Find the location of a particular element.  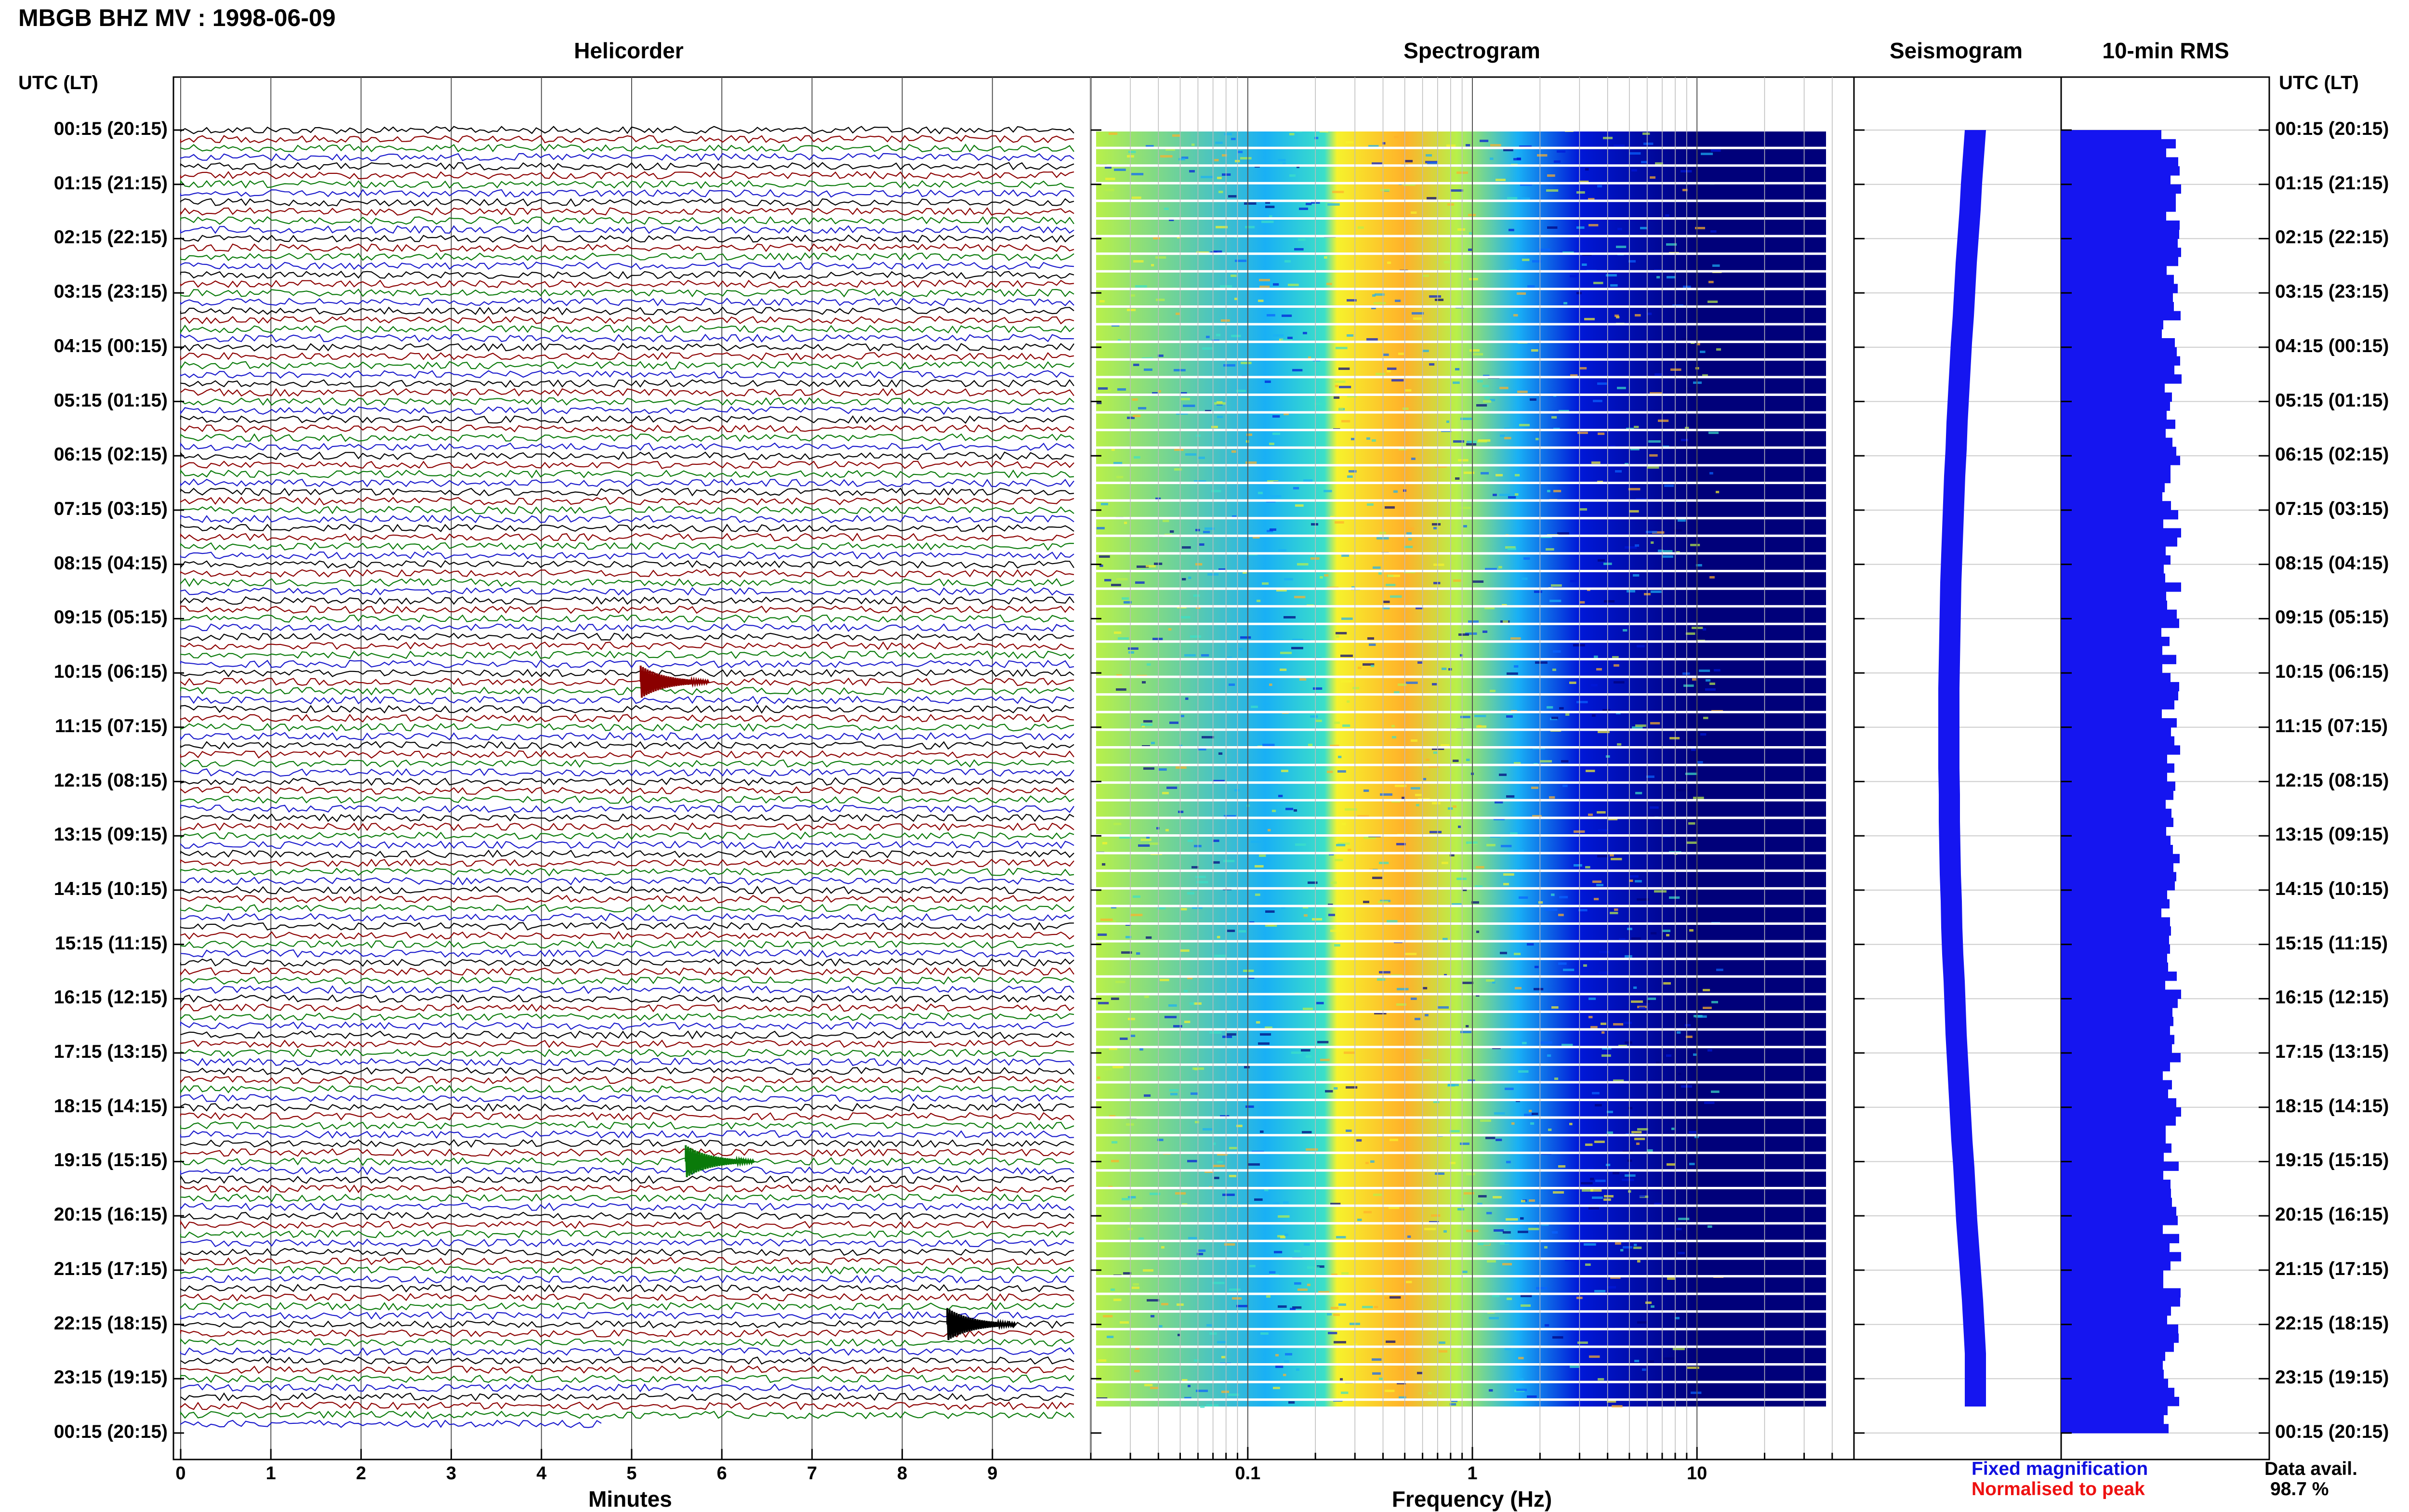

time-label-left: 01:15 (21:15) is located at coordinates (110, 183).